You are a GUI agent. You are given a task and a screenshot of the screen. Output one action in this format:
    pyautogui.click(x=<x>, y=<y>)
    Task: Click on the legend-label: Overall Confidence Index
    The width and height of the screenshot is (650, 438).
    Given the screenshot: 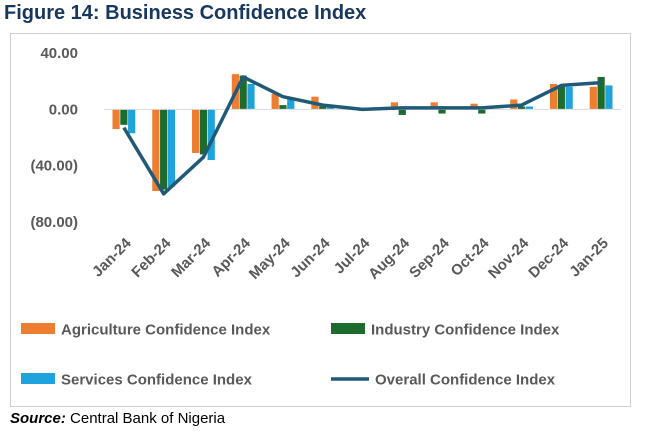 What is the action you would take?
    pyautogui.click(x=465, y=380)
    